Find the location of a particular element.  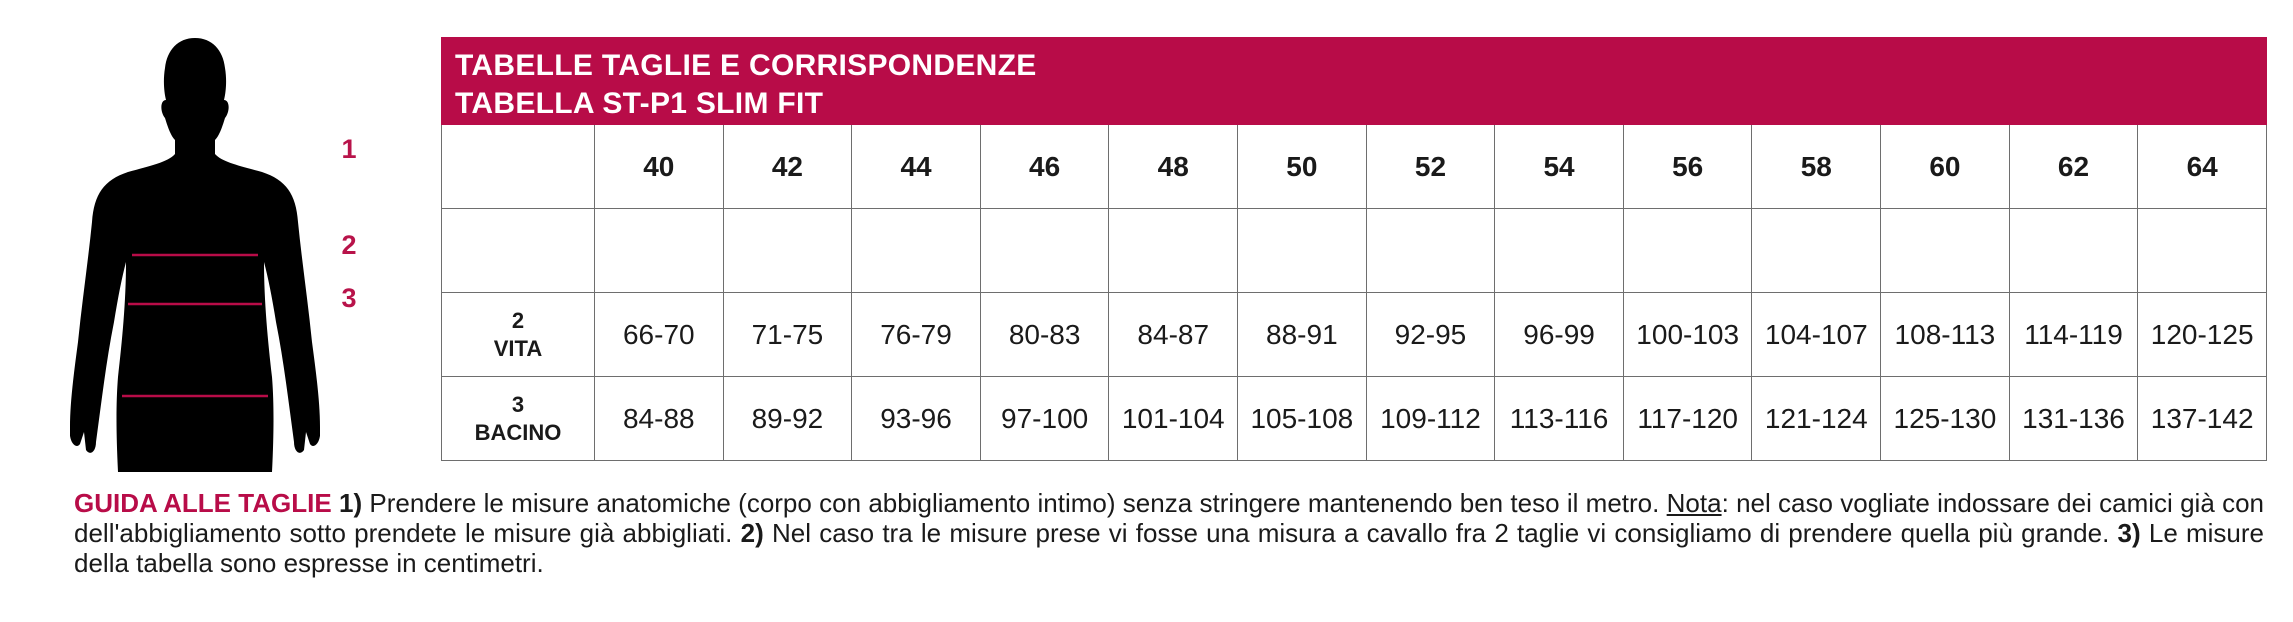

empty-row is located at coordinates (1354, 250).